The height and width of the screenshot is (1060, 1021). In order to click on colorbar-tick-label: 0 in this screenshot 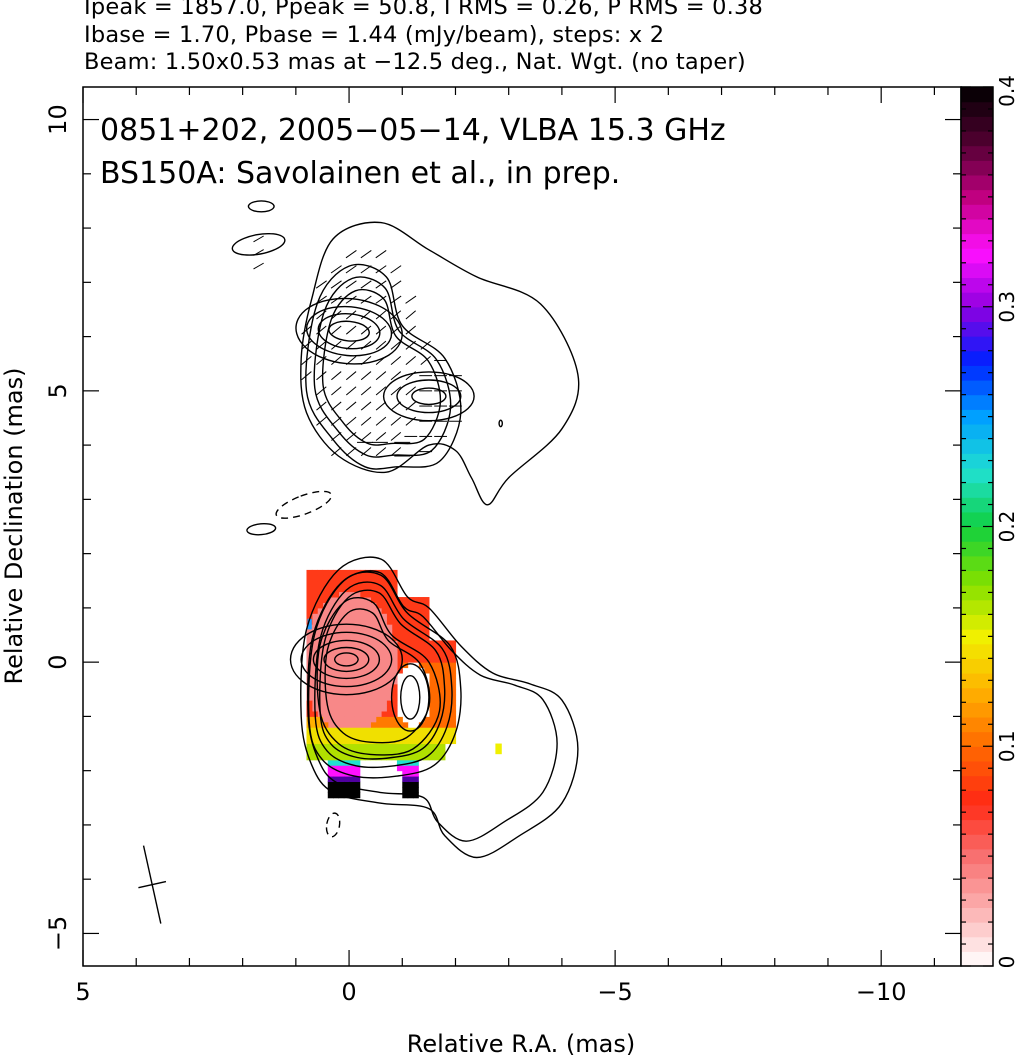, I will do `click(1007, 962)`.